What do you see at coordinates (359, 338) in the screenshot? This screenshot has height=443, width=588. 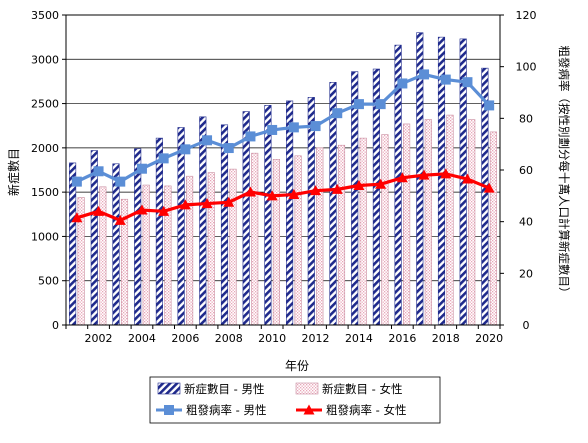 I see `x-tick-label: 2014` at bounding box center [359, 338].